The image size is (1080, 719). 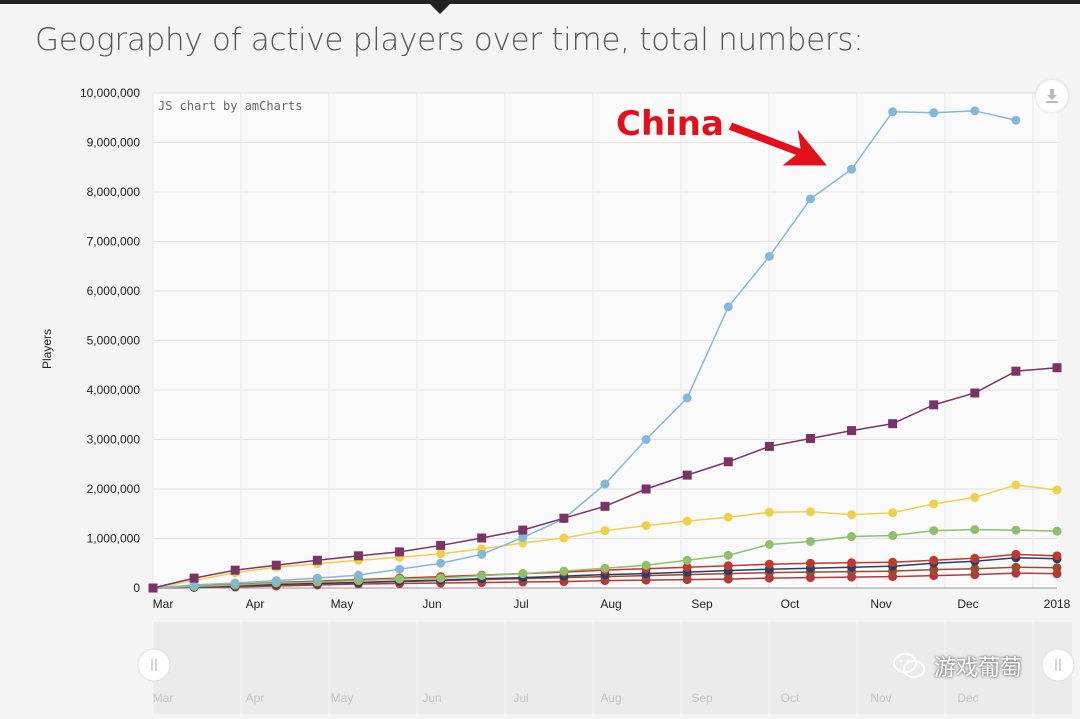 I want to click on scrollbar-tick-label: Jun, so click(x=431, y=698).